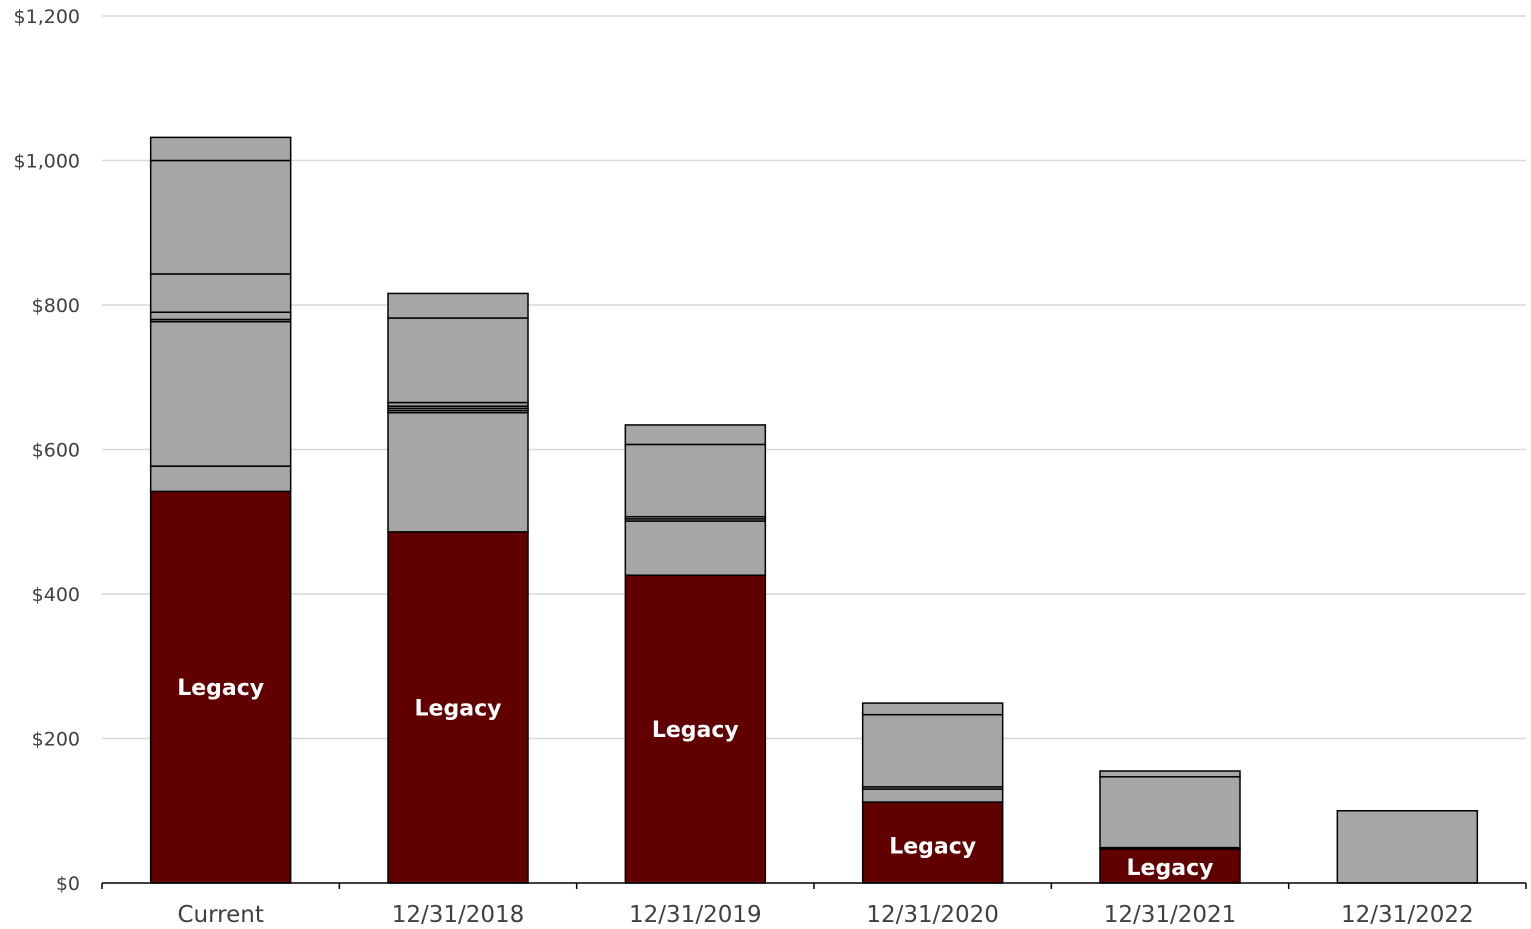 The width and height of the screenshot is (1531, 929). Describe the element at coordinates (56, 595) in the screenshot. I see `y-tick-label: $400` at that location.